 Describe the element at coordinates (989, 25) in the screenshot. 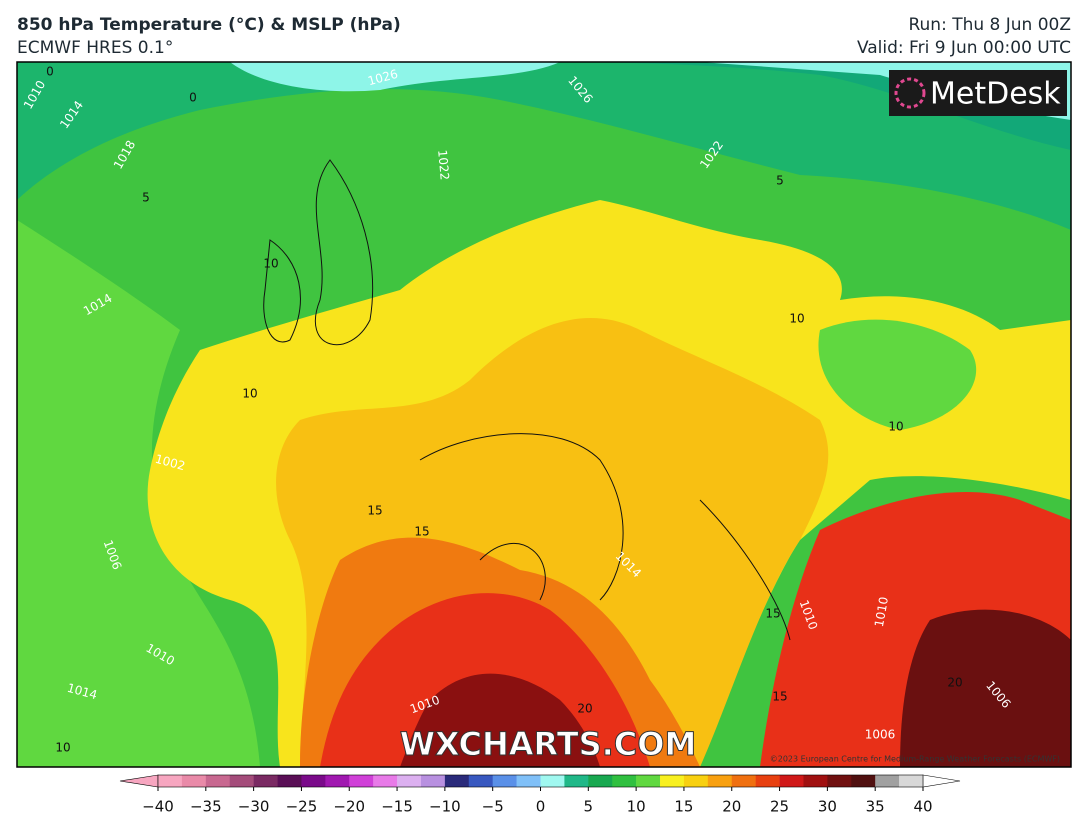

I see `run-time: Run: Thu 8 Jun 00Z` at that location.